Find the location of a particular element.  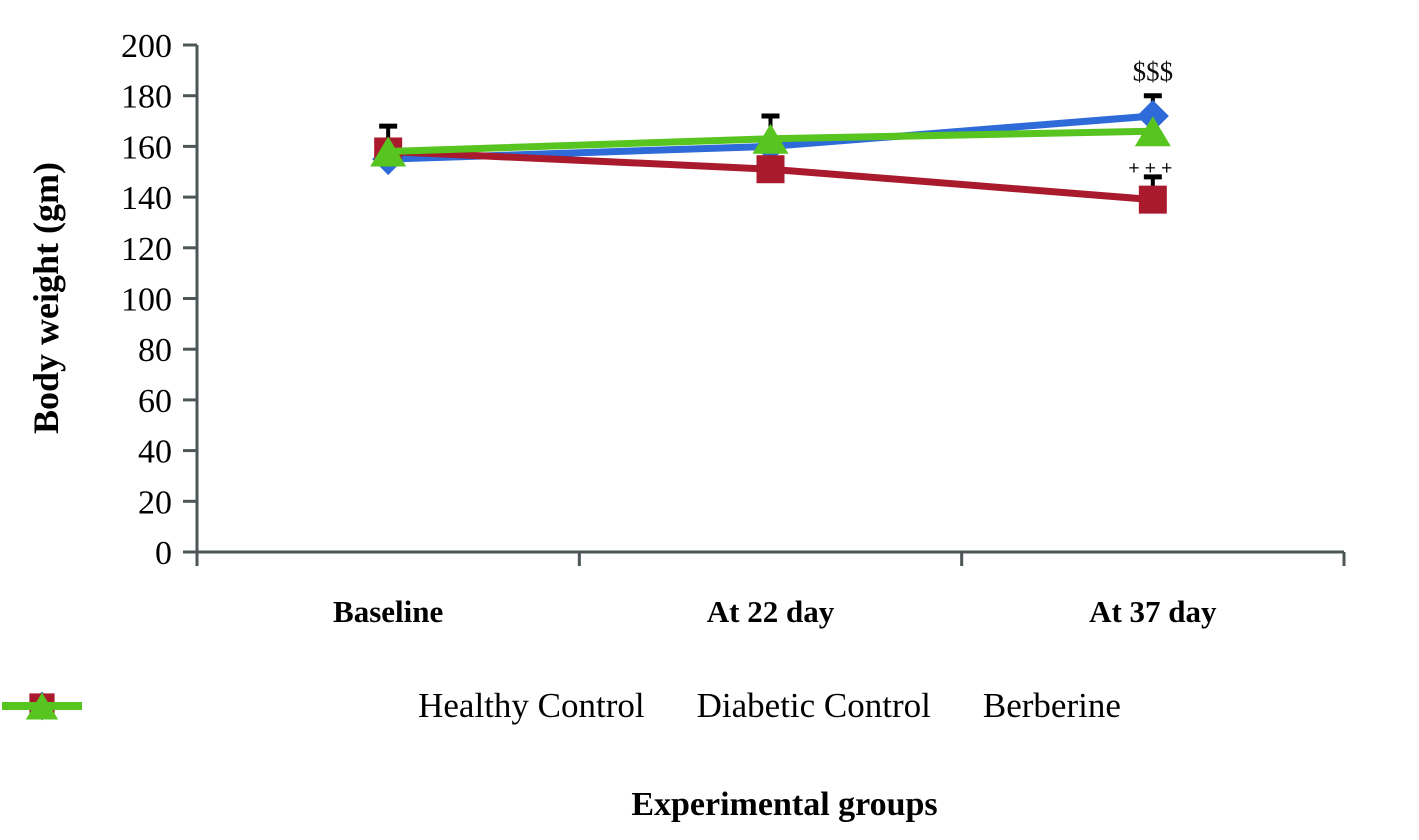

legend-triangle-swatch-icon is located at coordinates (42, 706).